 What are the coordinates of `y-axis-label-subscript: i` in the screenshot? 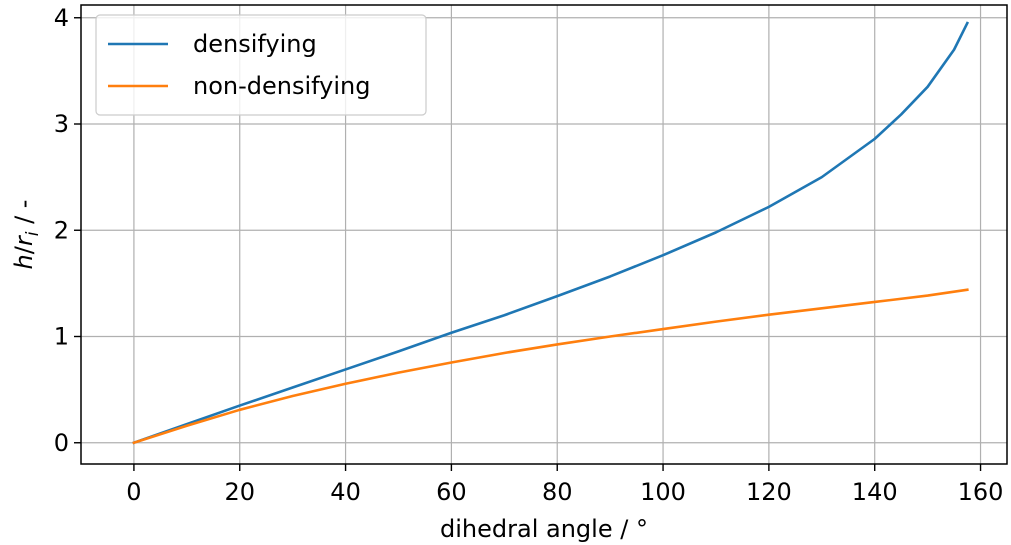 It's located at (33, 233).